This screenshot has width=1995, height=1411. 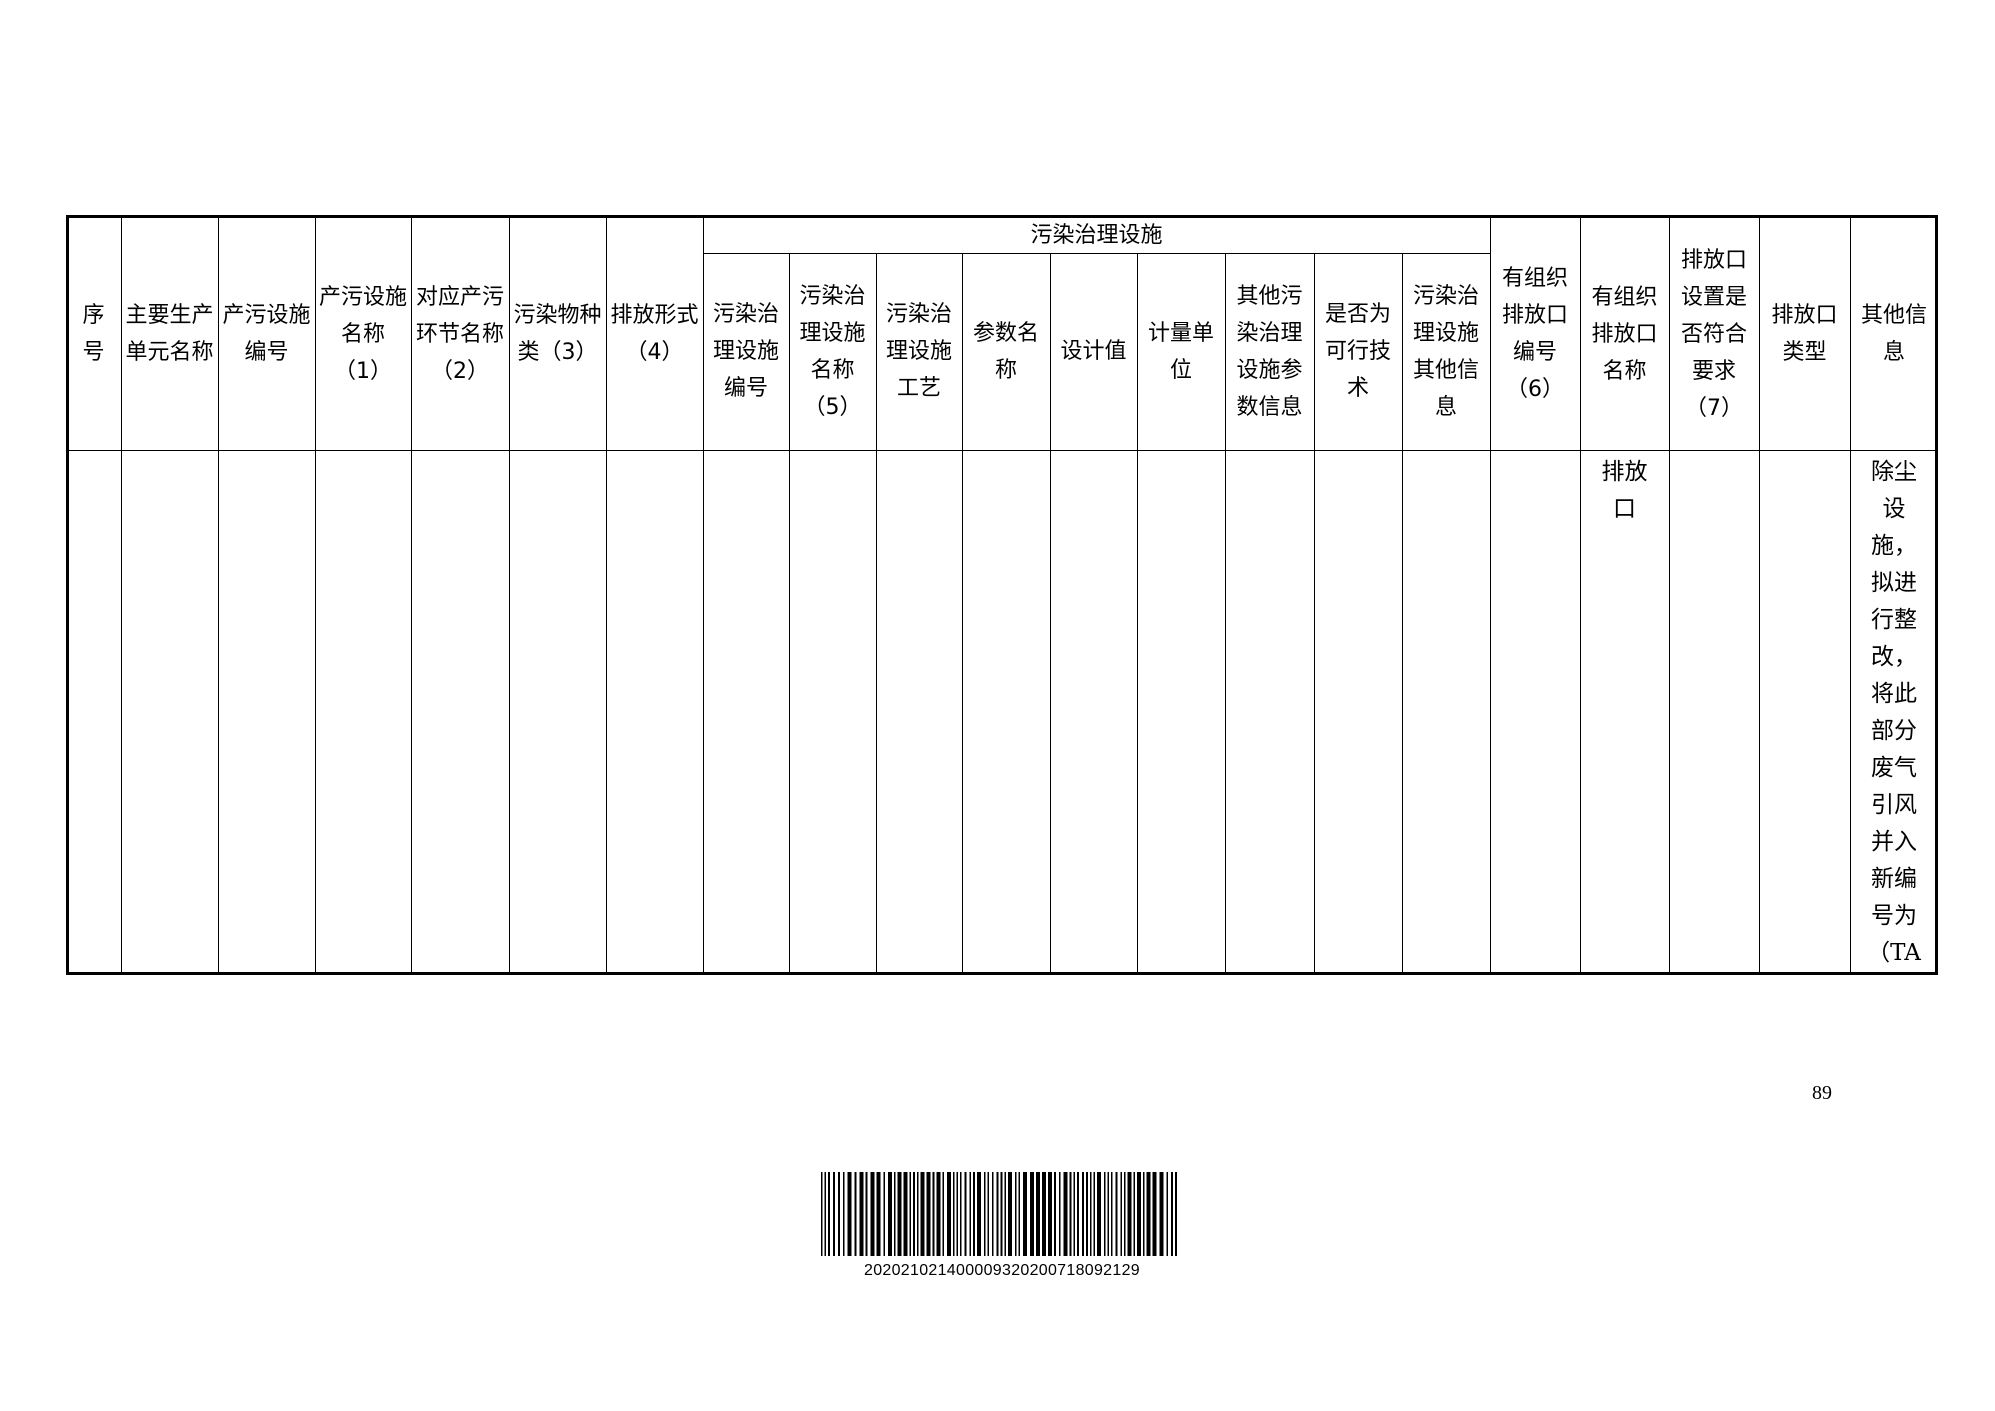 What do you see at coordinates (1002, 450) in the screenshot?
I see `header-divider` at bounding box center [1002, 450].